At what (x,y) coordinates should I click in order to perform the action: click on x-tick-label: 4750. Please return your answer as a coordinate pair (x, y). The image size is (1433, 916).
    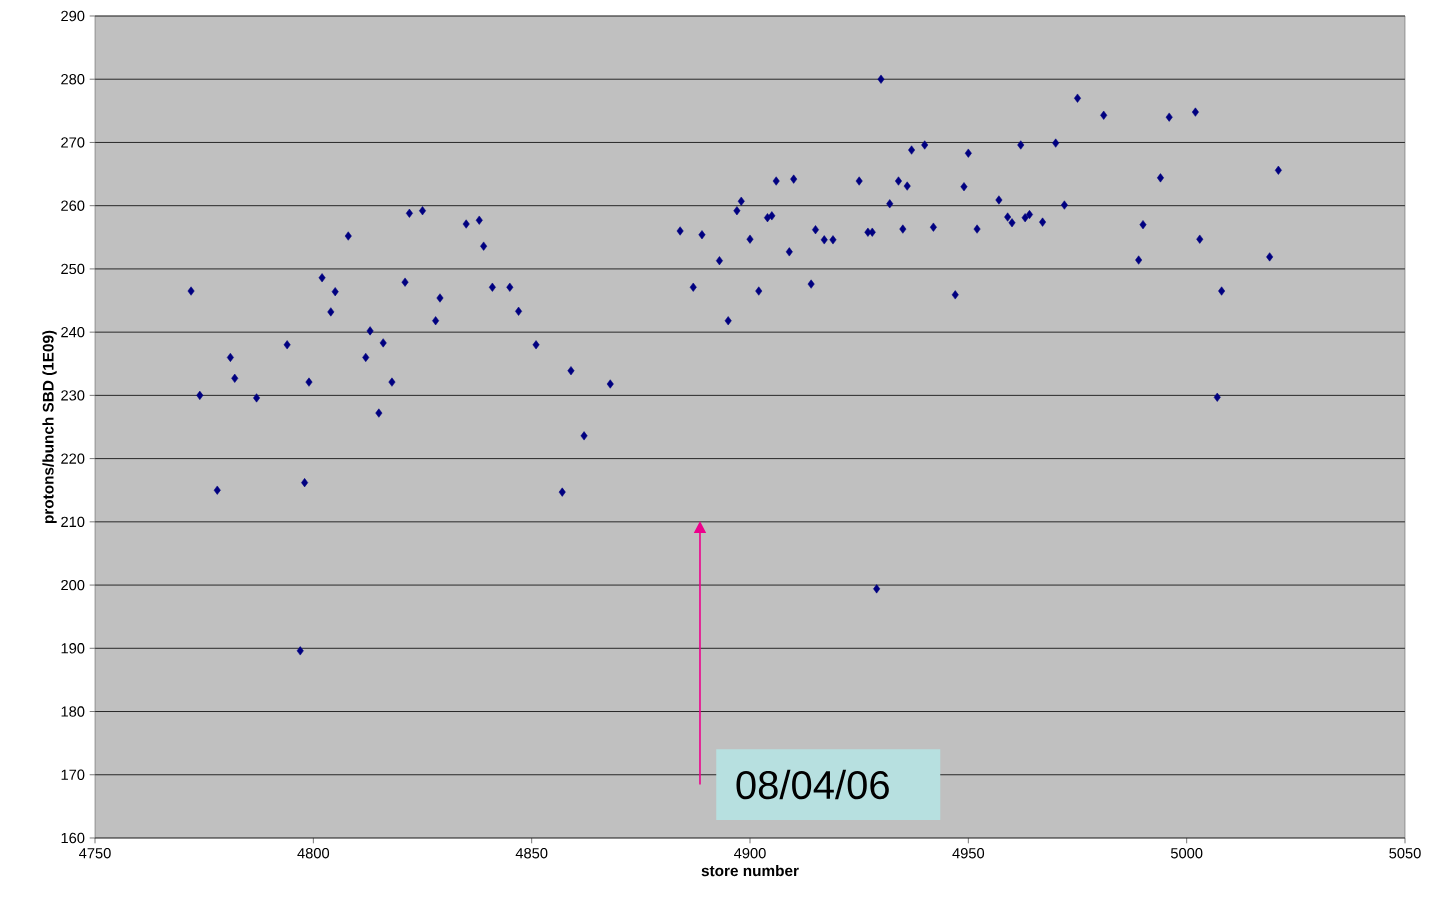
    Looking at the image, I should click on (95, 853).